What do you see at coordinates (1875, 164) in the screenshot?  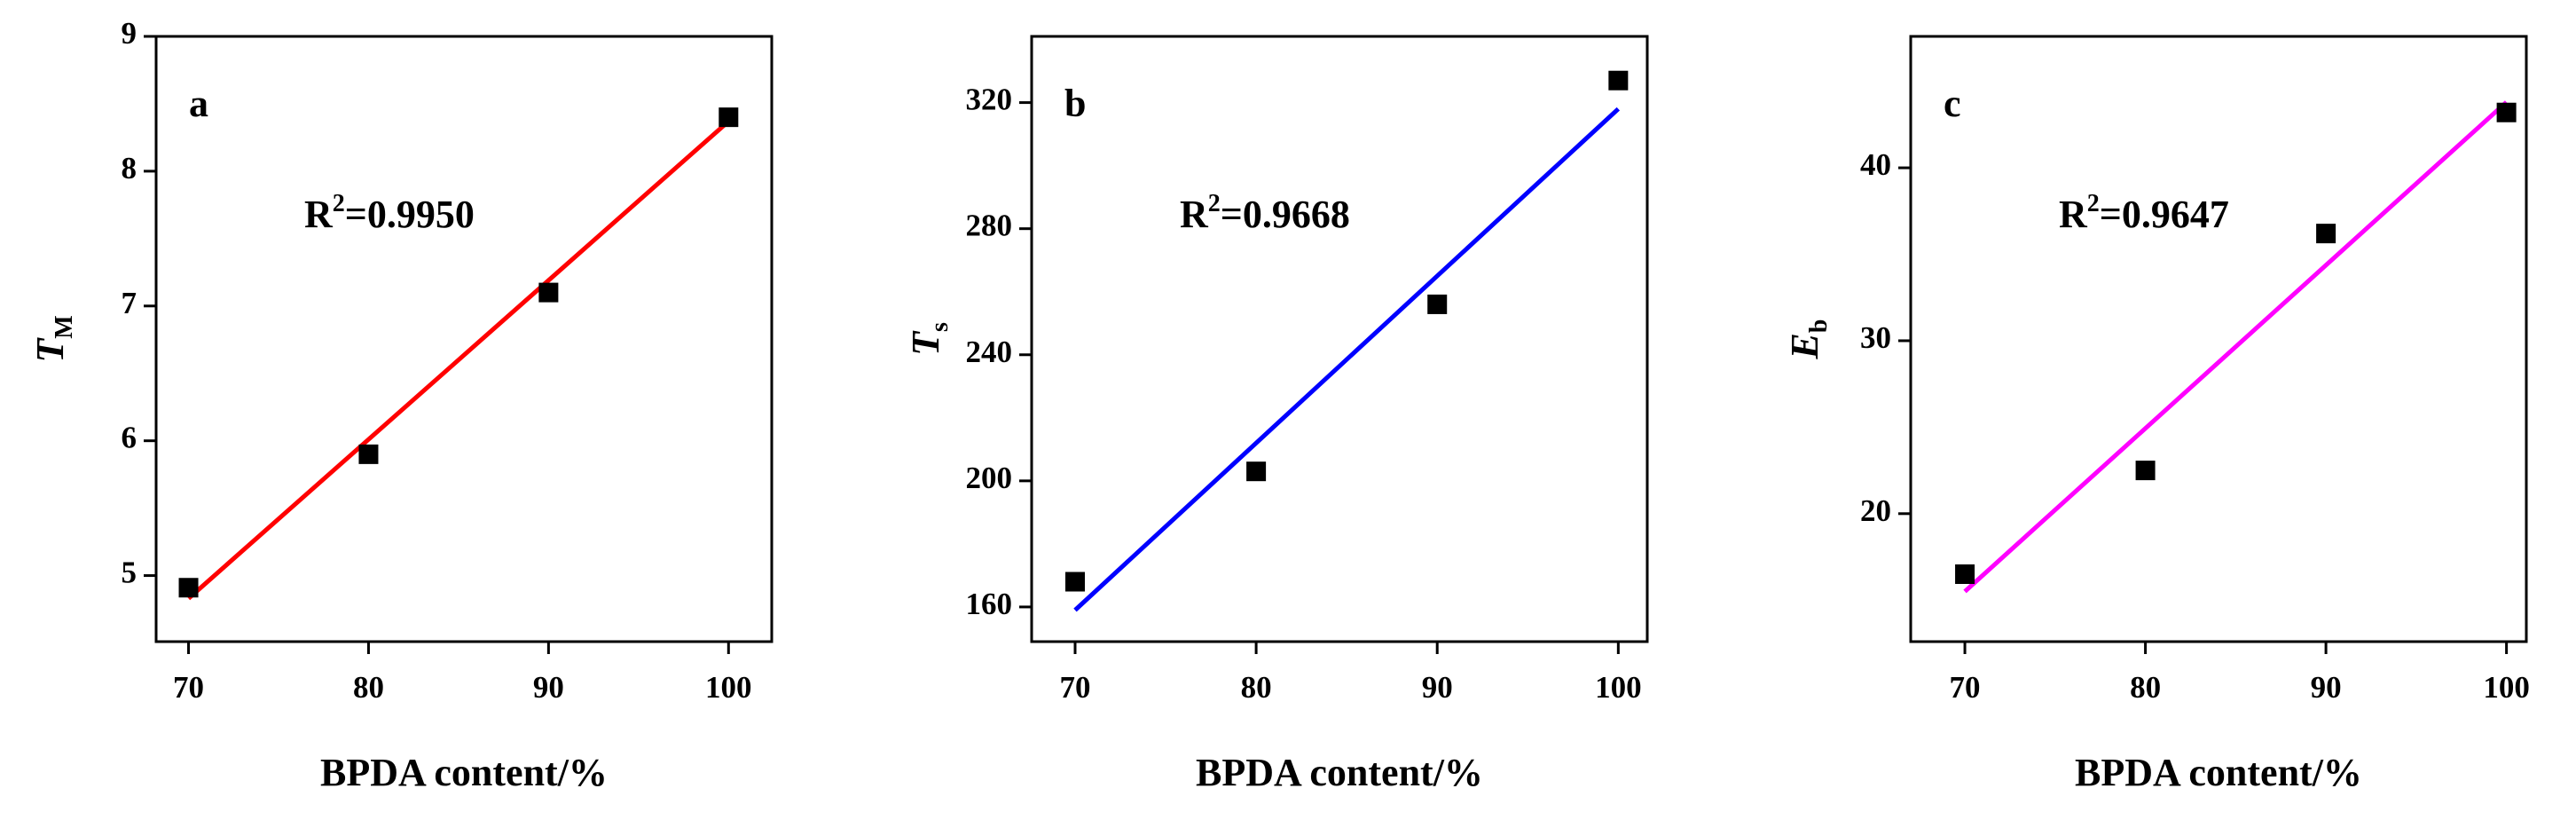 I see `y-tick-label: 40` at bounding box center [1875, 164].